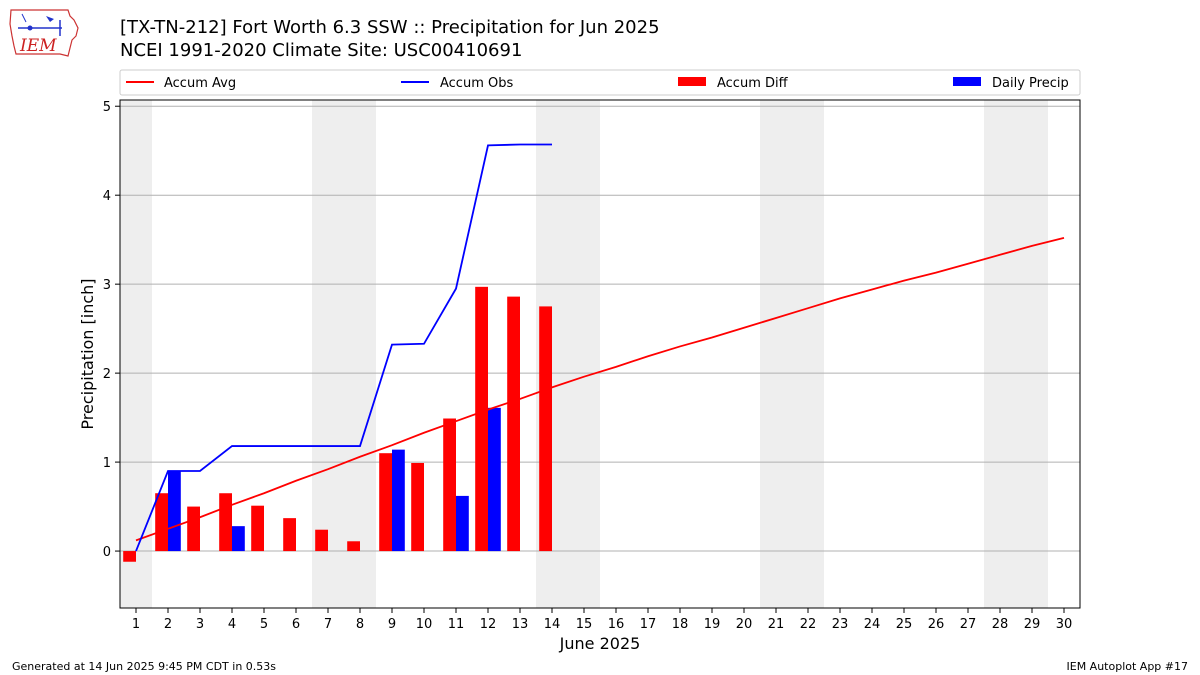 This screenshot has width=1200, height=675. What do you see at coordinates (232, 624) in the screenshot?
I see `x-tick-label: 4` at bounding box center [232, 624].